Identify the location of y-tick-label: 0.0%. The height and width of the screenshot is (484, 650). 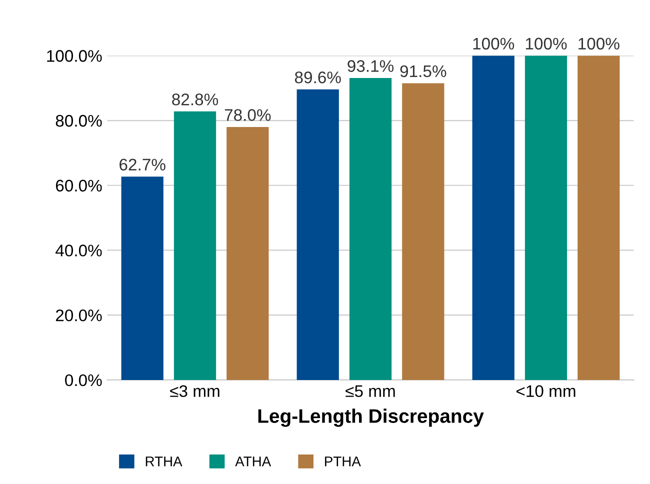
(83, 380).